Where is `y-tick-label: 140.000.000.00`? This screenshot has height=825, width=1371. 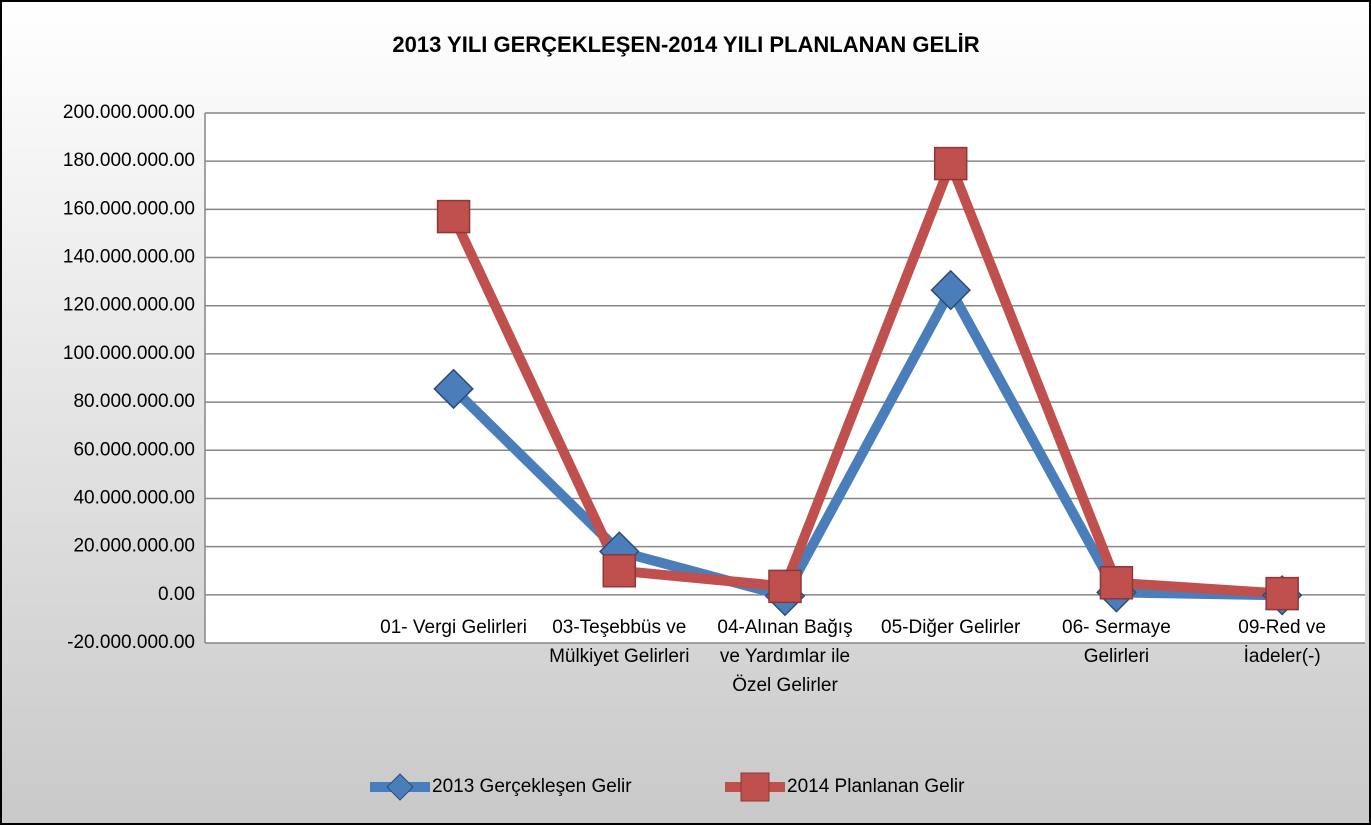 y-tick-label: 140.000.000.00 is located at coordinates (129, 257).